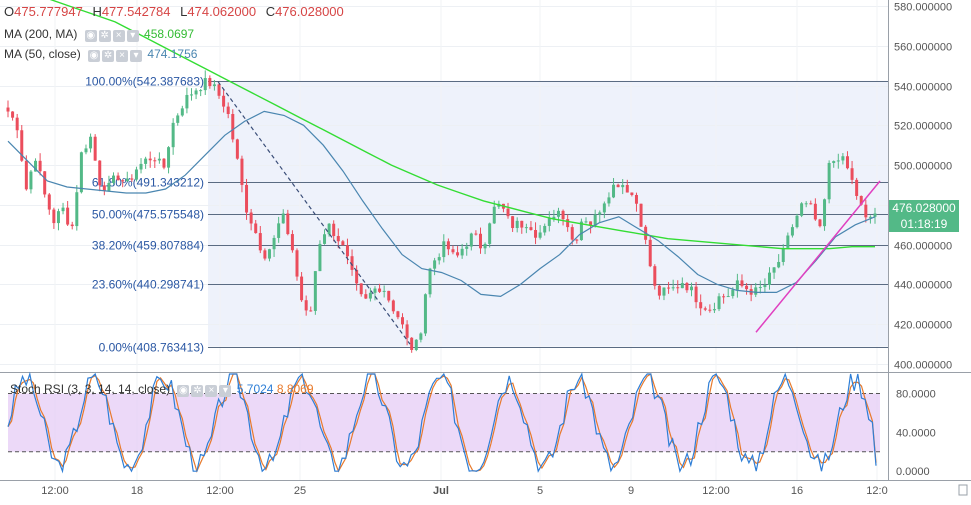  Describe the element at coordinates (963, 490) in the screenshot. I see `settings-corner-icon` at that location.